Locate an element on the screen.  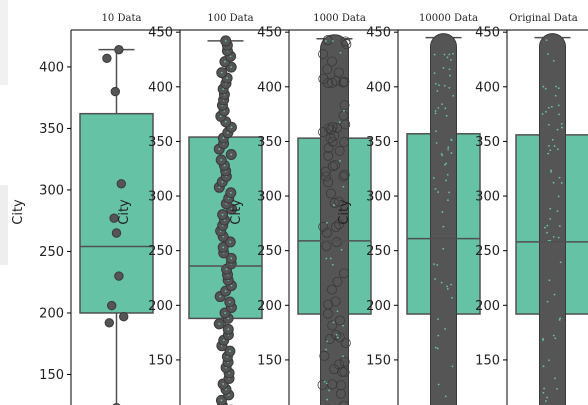
y-tick-label: 300 is located at coordinates (269, 197).